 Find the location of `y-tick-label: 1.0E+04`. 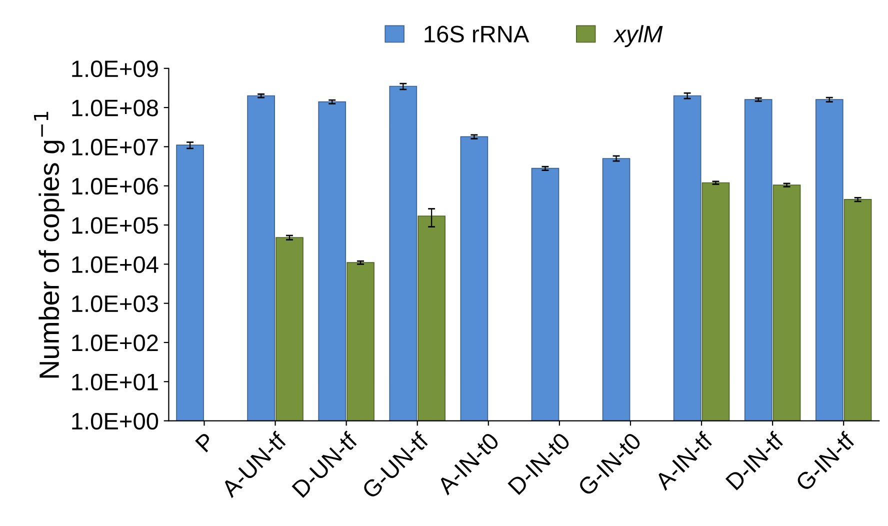

y-tick-label: 1.0E+04 is located at coordinates (115, 264).